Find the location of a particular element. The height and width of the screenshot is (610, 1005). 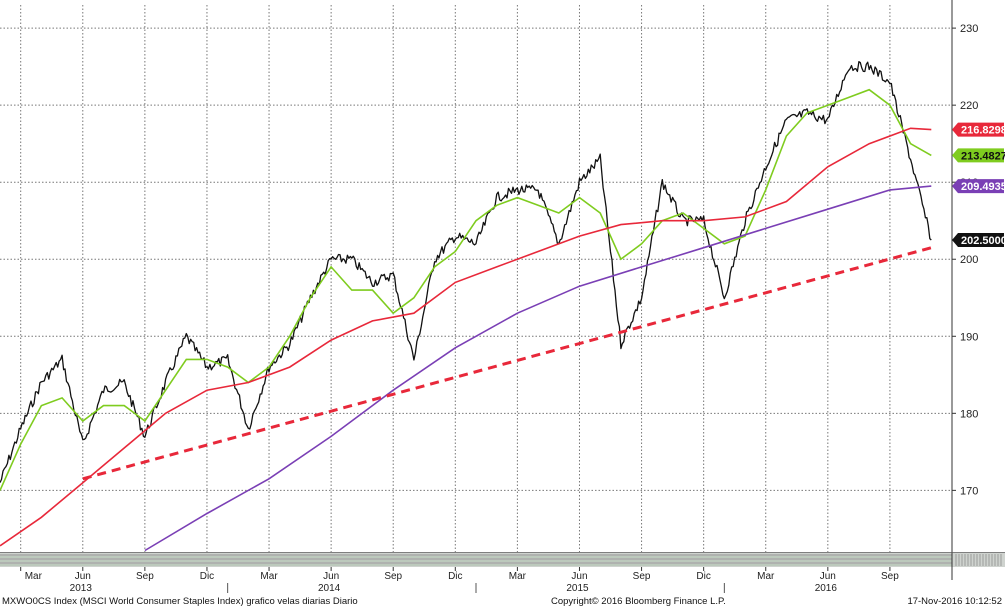

timeline-band is located at coordinates (502, 560).